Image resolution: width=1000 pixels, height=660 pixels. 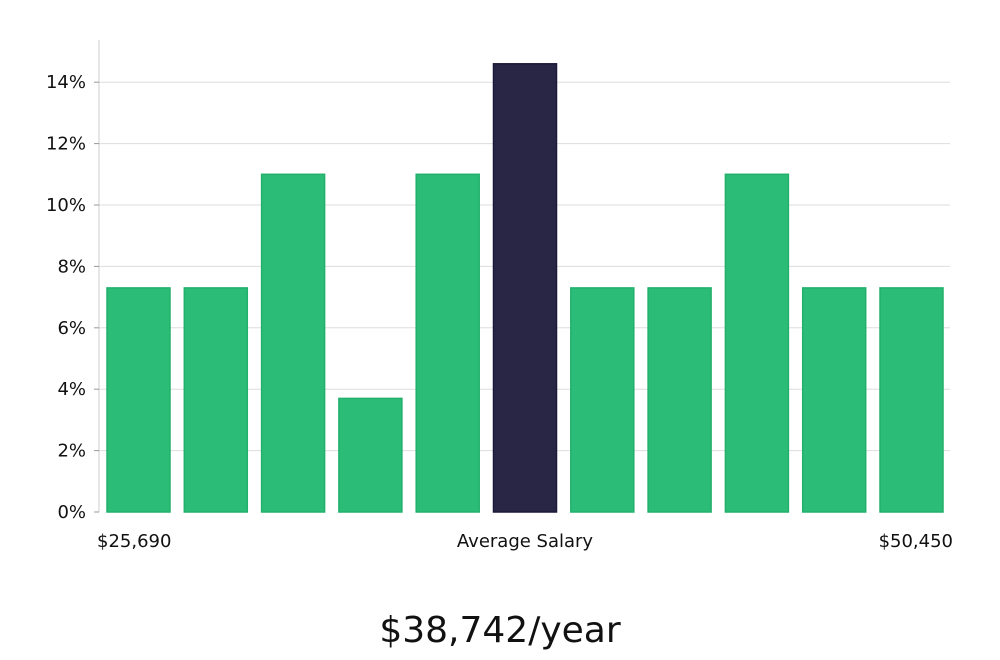 What do you see at coordinates (66, 205) in the screenshot?
I see `y-tick-label: 10%` at bounding box center [66, 205].